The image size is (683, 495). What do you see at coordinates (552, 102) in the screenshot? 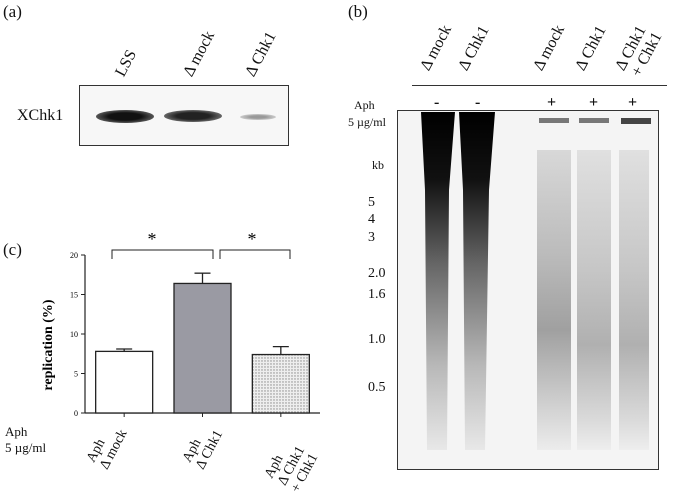
I see `gel-aph-sign-3: +` at bounding box center [552, 102].